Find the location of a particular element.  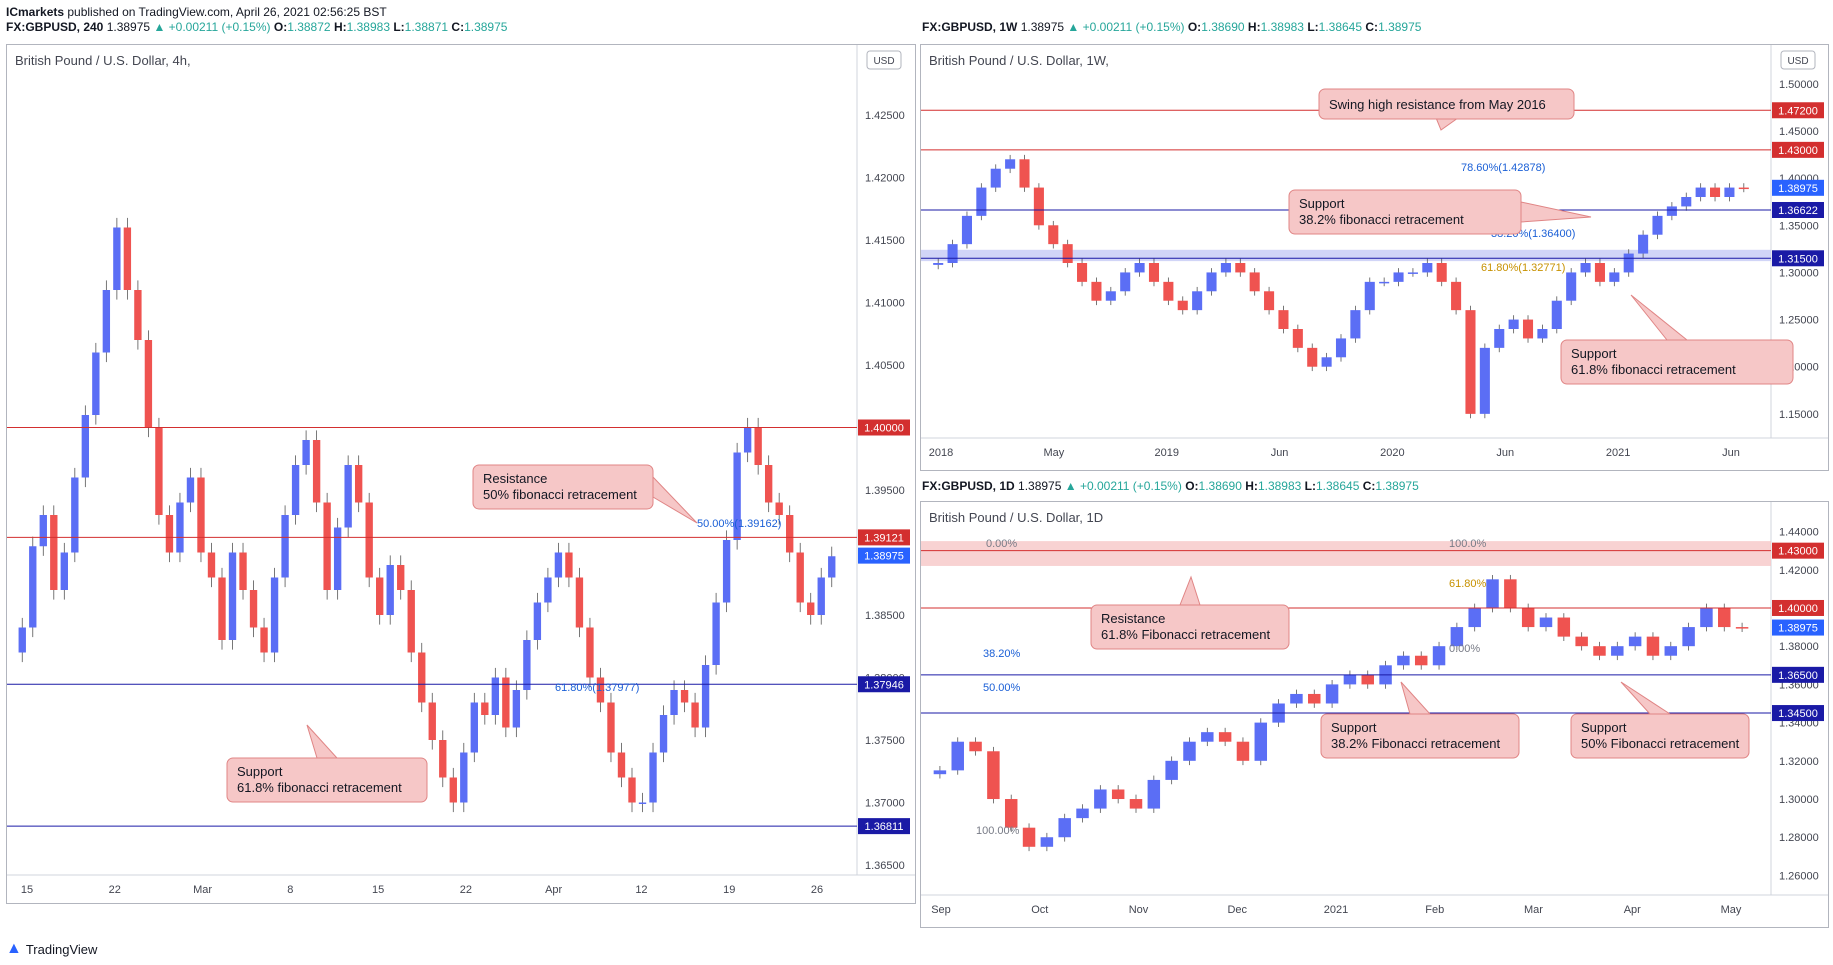

annotation-callout: Swing high resistance from May 2016 is located at coordinates (1446, 109).